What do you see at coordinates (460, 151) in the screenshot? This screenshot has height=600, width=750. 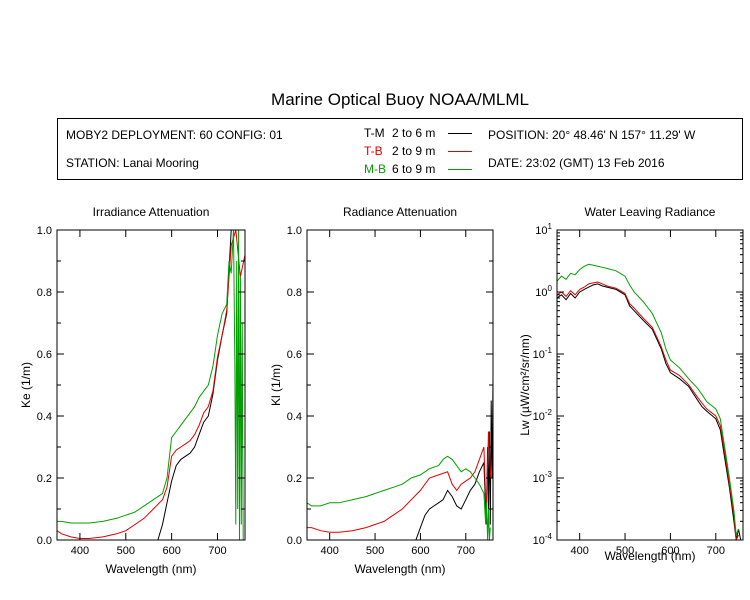 I see `legend-line-tb` at bounding box center [460, 151].